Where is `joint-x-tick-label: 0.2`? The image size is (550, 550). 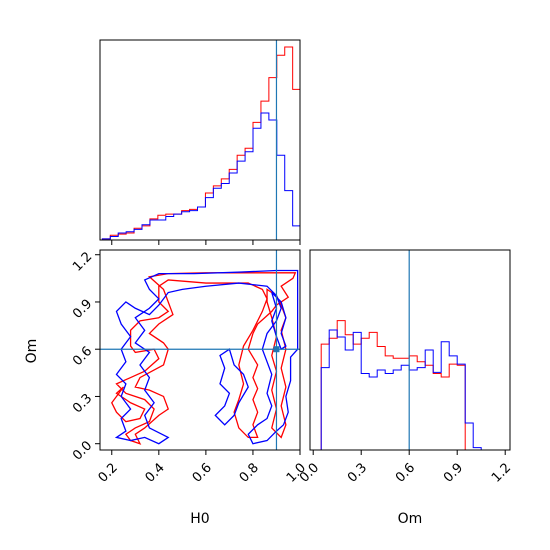
joint-x-tick-label: 0.2 is located at coordinates (108, 472).